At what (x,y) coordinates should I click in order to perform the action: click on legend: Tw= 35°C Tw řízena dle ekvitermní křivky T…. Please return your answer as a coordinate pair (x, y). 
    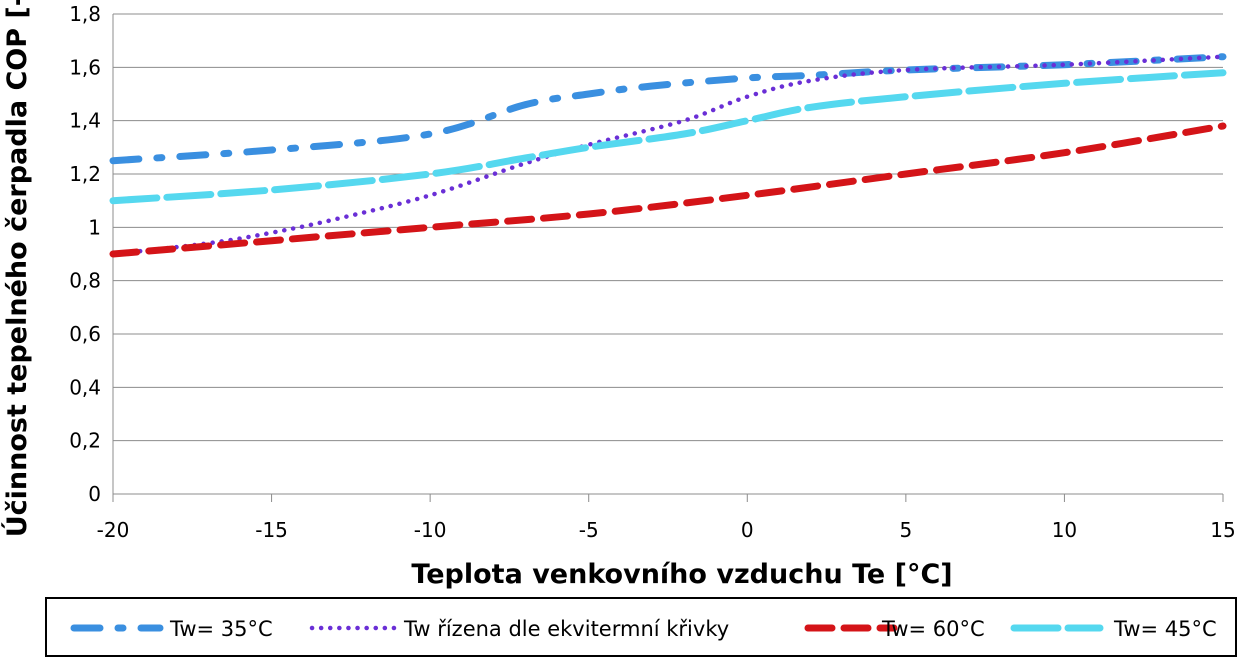
    Looking at the image, I should click on (641, 627).